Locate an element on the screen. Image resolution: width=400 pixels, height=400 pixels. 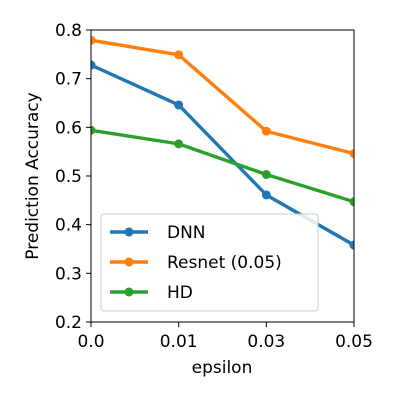
legend: DNN Resnet (0.05) HD is located at coordinates (209, 262).